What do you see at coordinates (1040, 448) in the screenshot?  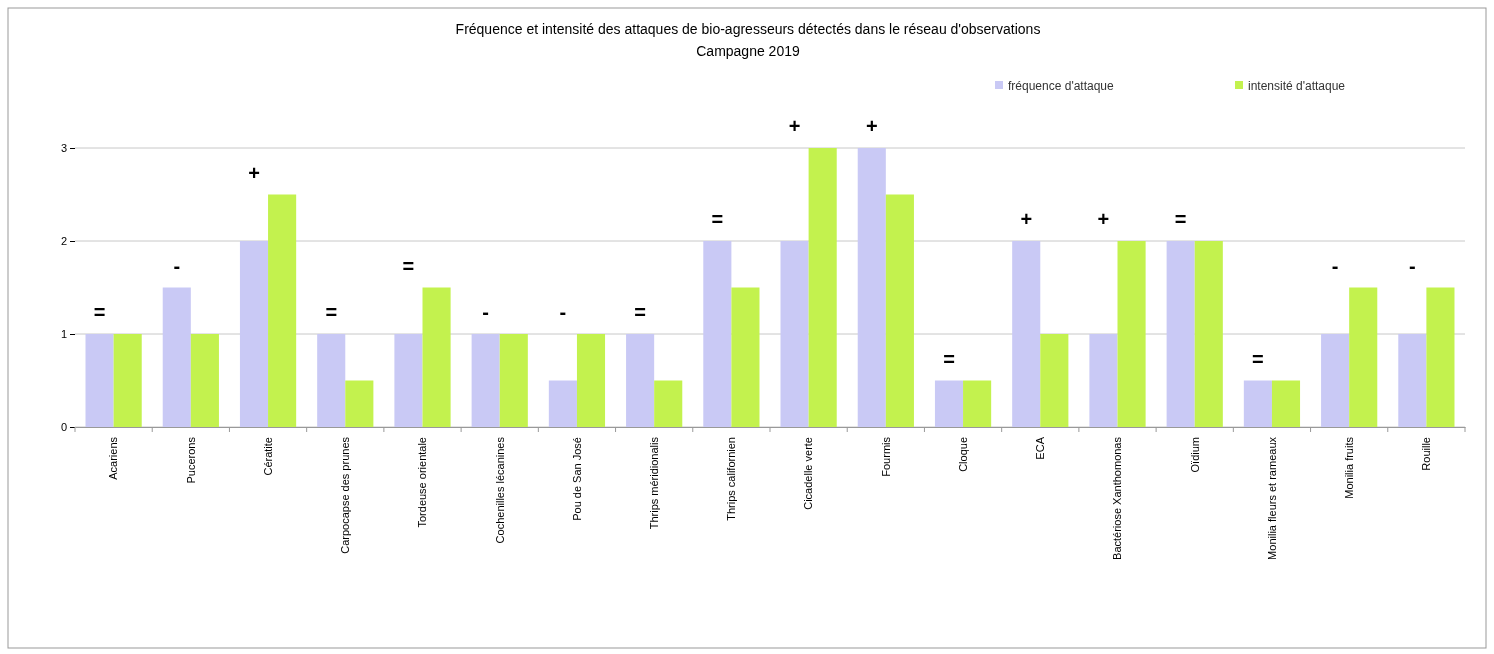 I see `x-tick-label: ECA` at bounding box center [1040, 448].